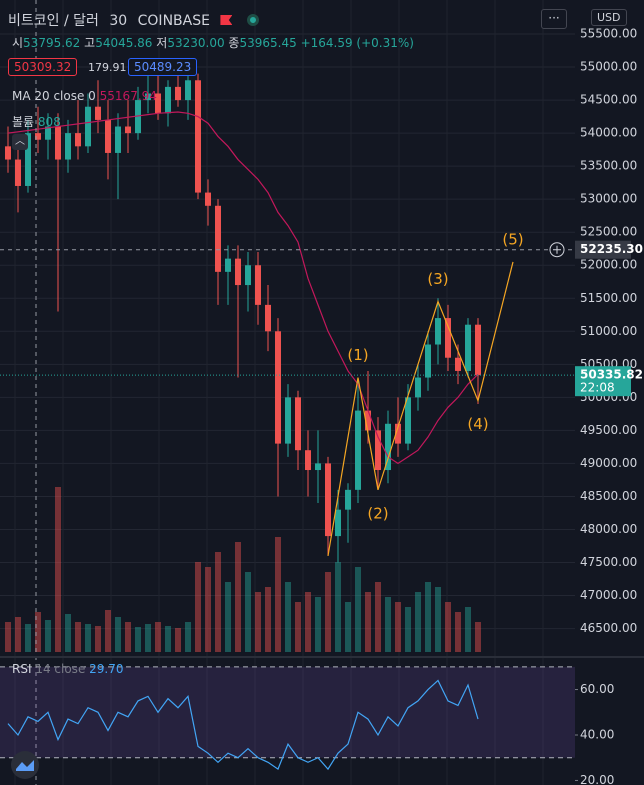 Image resolution: width=644 pixels, height=785 pixels. Describe the element at coordinates (54, 96) in the screenshot. I see `ma-label: MA 20 close 0` at that location.